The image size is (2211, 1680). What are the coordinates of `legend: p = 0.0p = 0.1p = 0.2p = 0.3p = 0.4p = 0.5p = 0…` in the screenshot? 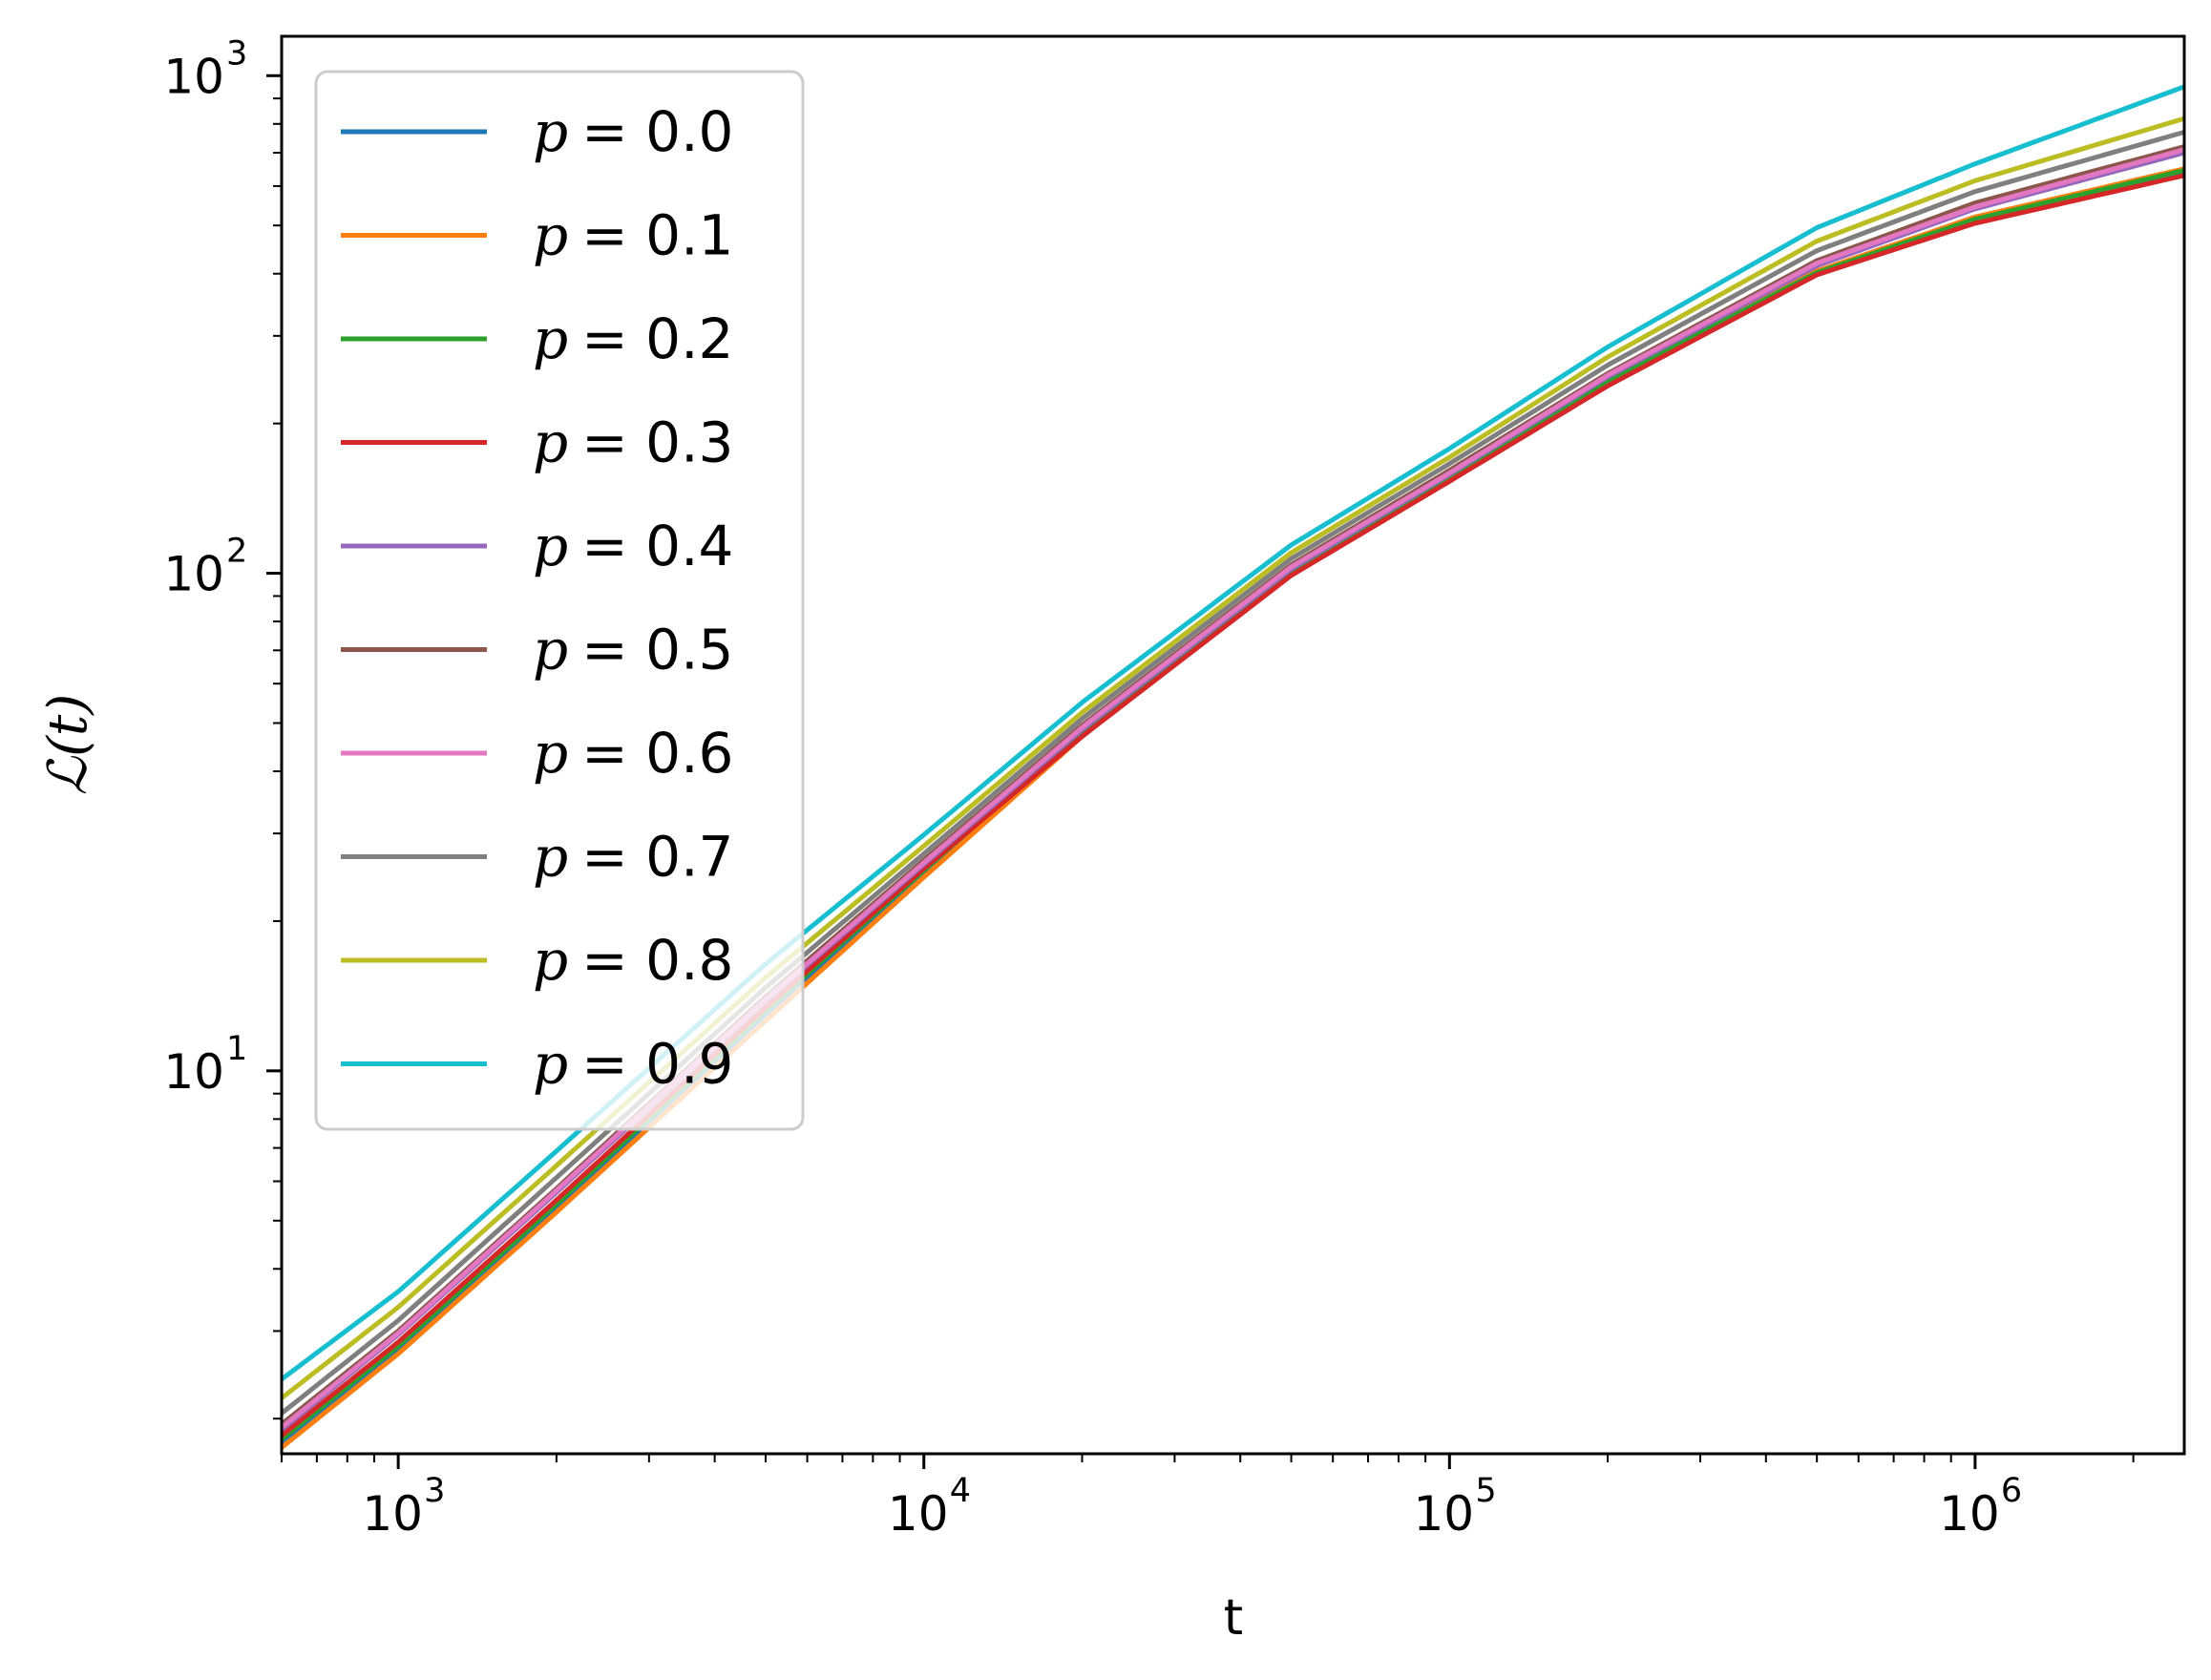 It's located at (559, 600).